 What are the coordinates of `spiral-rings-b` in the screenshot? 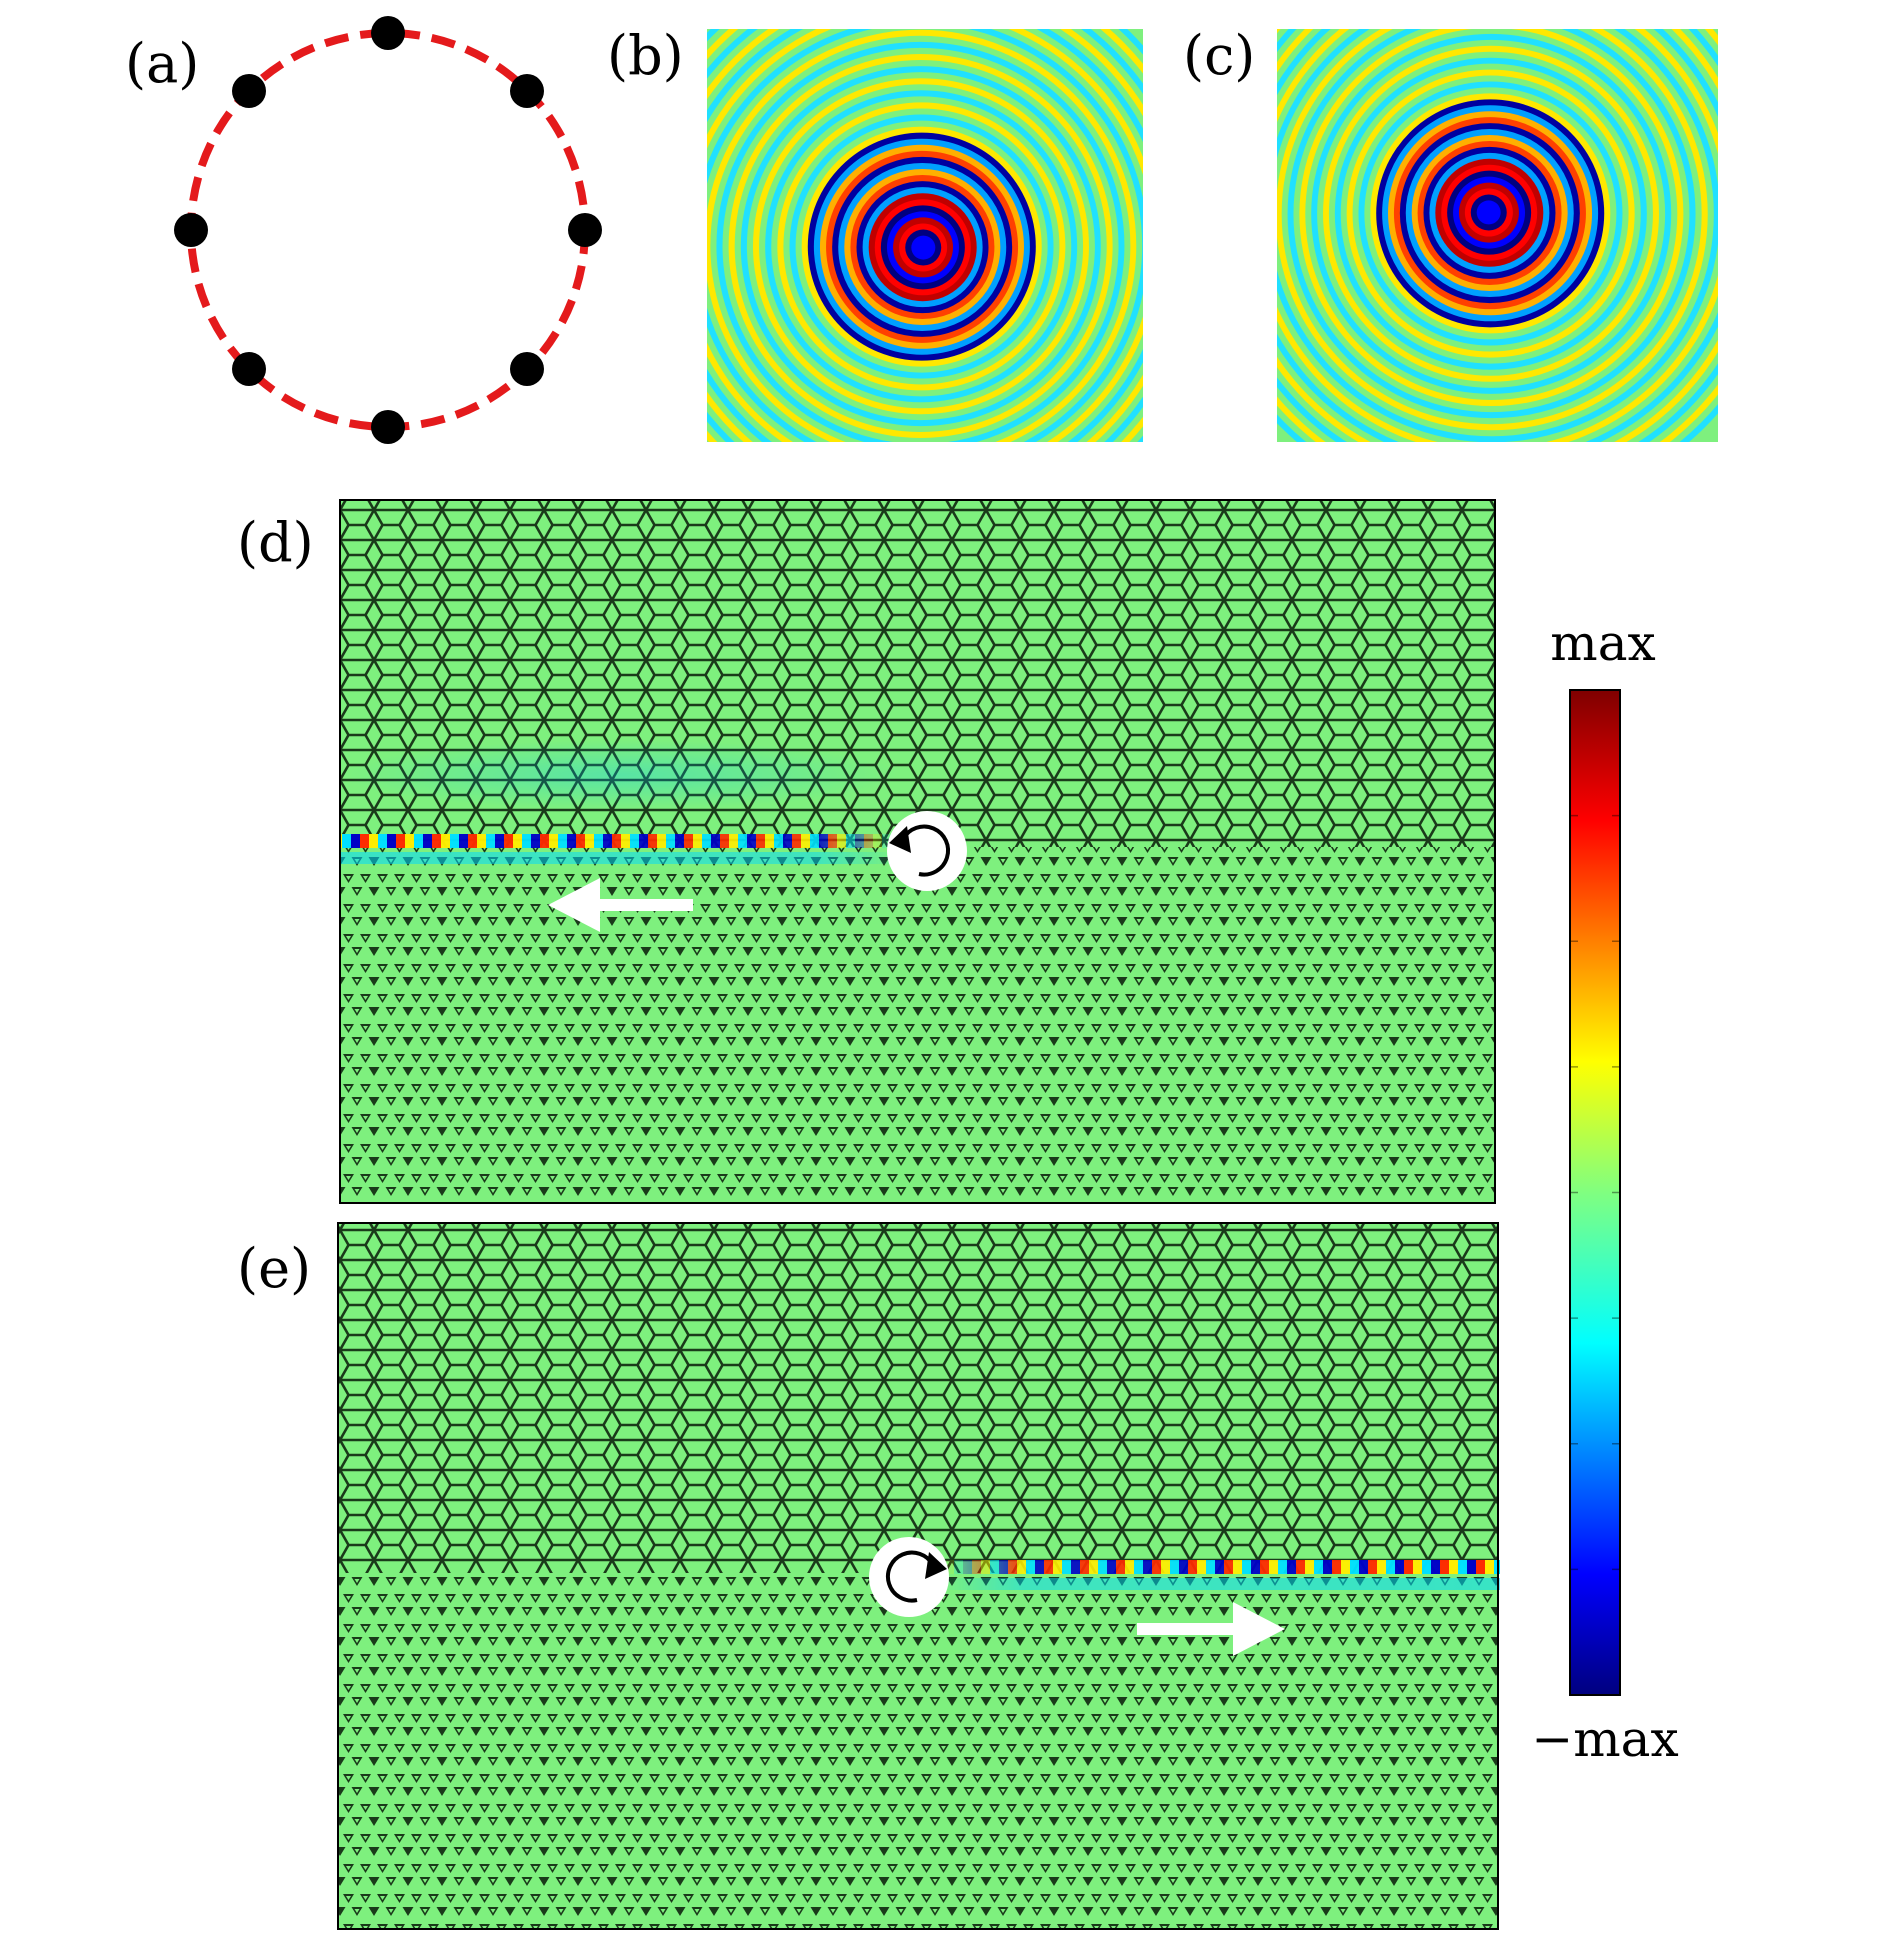 It's located at (925, 235).